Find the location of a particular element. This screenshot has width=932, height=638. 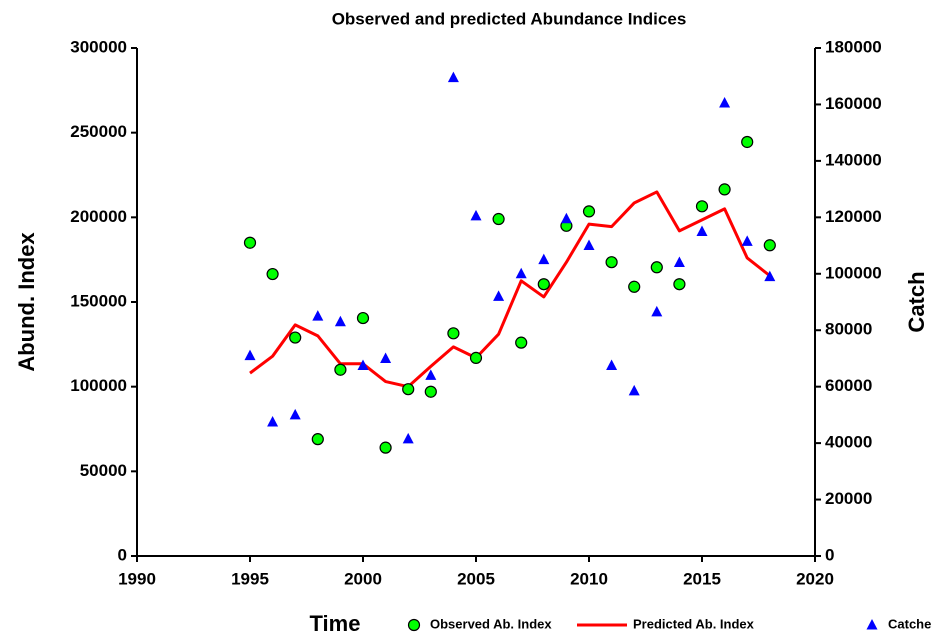

x-tick-label: 2020 is located at coordinates (815, 578).